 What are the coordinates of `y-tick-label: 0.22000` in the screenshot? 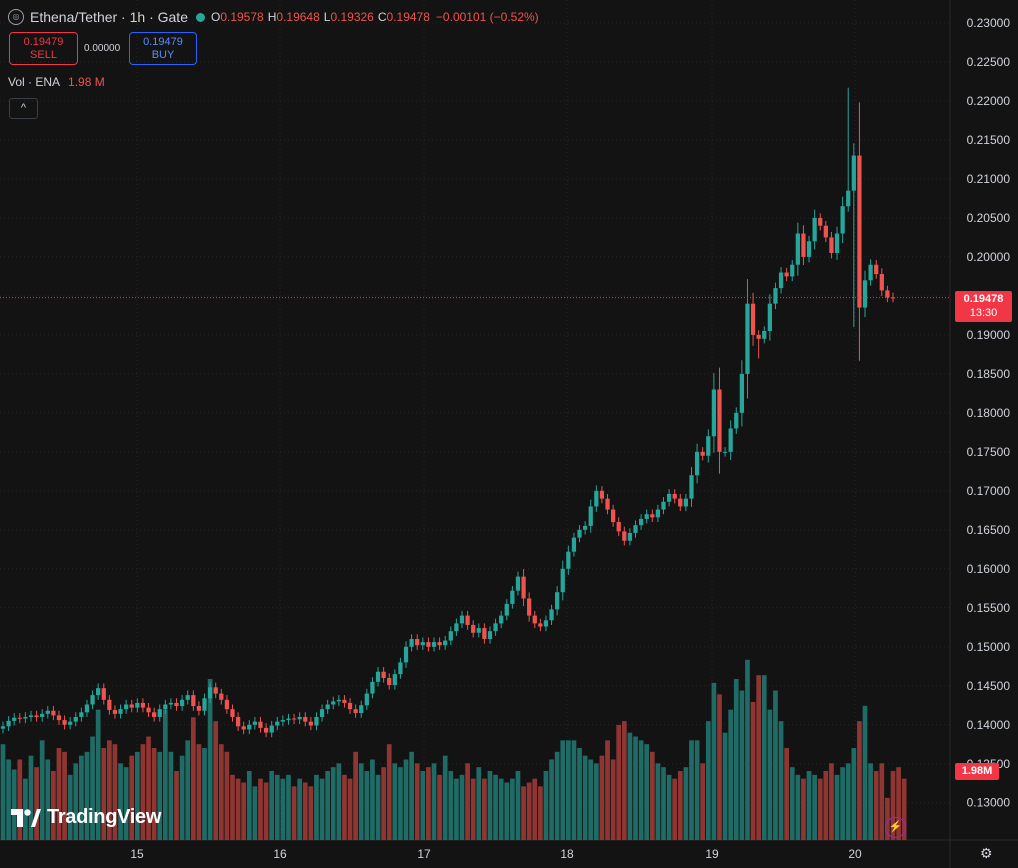 It's located at (989, 101).